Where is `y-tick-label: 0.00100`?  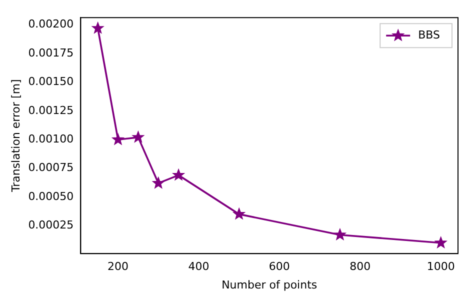 y-tick-label: 0.00100 is located at coordinates (51, 139).